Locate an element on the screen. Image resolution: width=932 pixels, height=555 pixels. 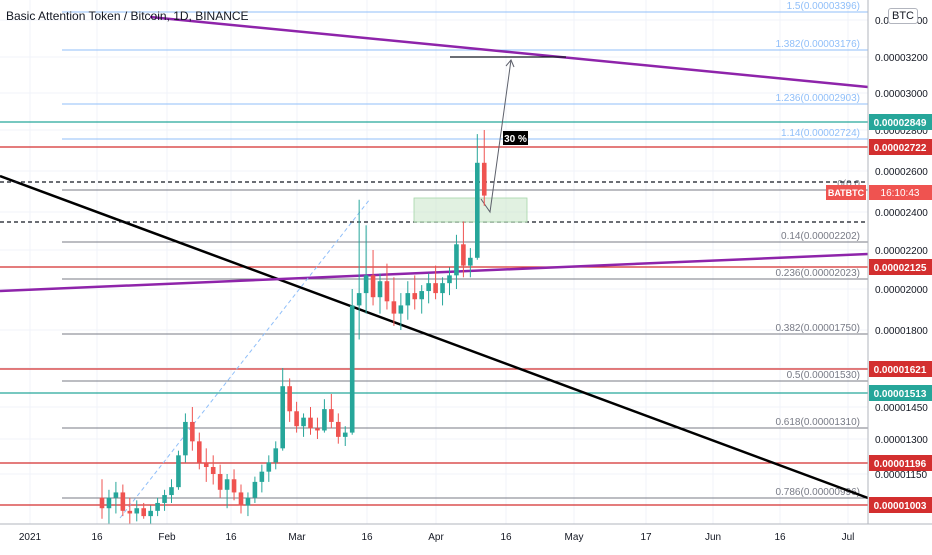
y-tick-label: 0.00001300 is located at coordinates (901, 440).